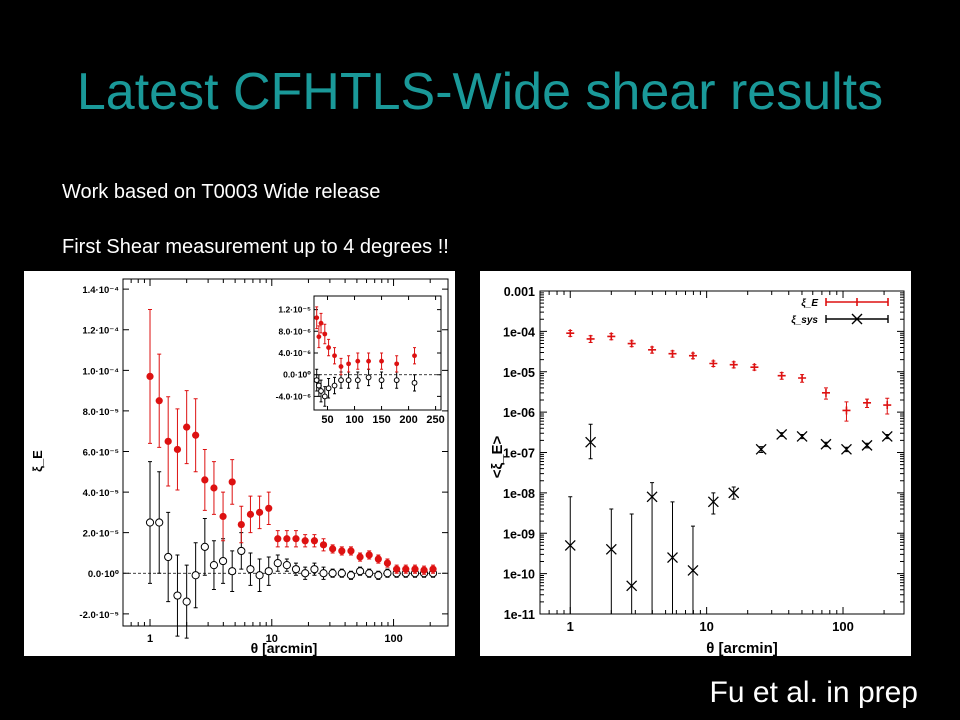 The height and width of the screenshot is (720, 960). What do you see at coordinates (293, 396) in the screenshot?
I see `inset-y-tick-label: -4.0·10⁻⁶` at bounding box center [293, 396].